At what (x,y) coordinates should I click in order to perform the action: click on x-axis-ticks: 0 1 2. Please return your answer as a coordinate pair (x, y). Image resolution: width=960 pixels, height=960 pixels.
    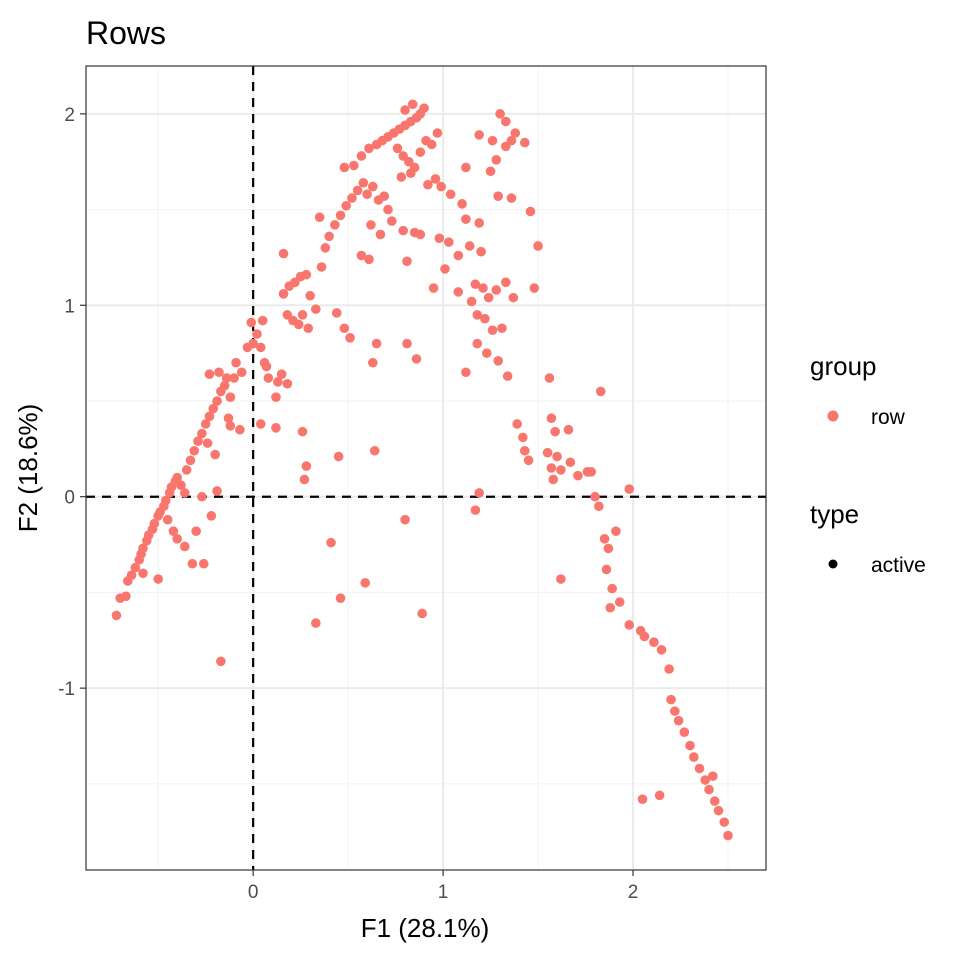
    Looking at the image, I should click on (443, 886).